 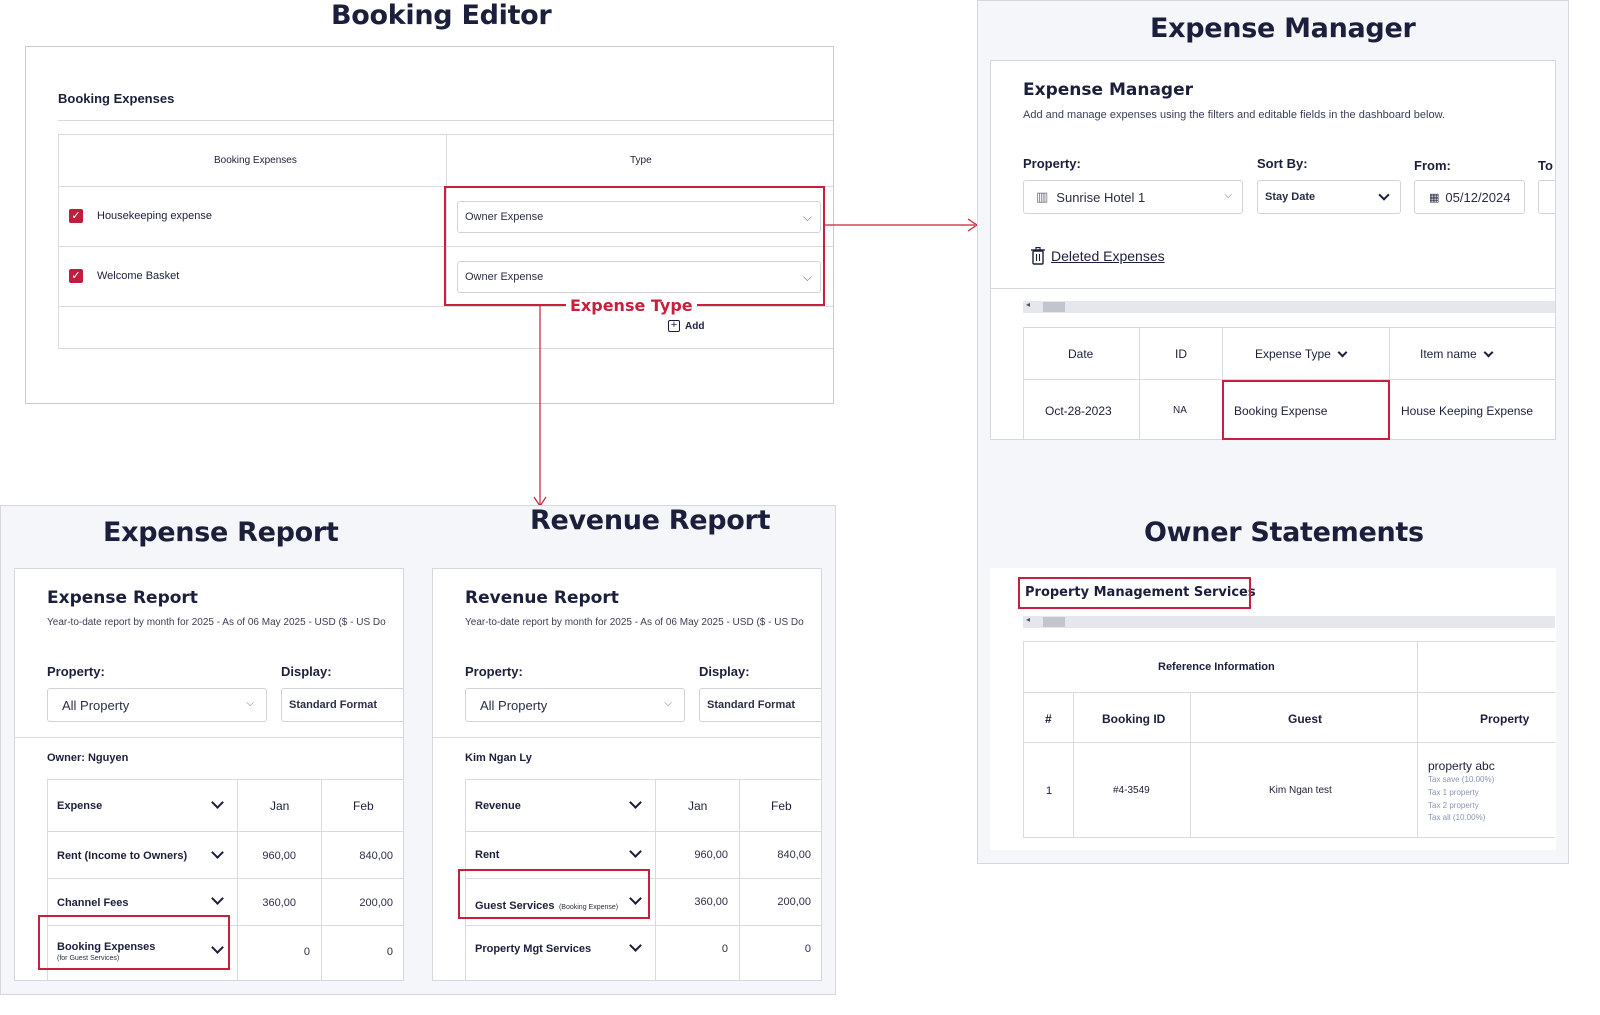 What do you see at coordinates (441, 15) in the screenshot?
I see `booking-editor-title: Booking Editor` at bounding box center [441, 15].